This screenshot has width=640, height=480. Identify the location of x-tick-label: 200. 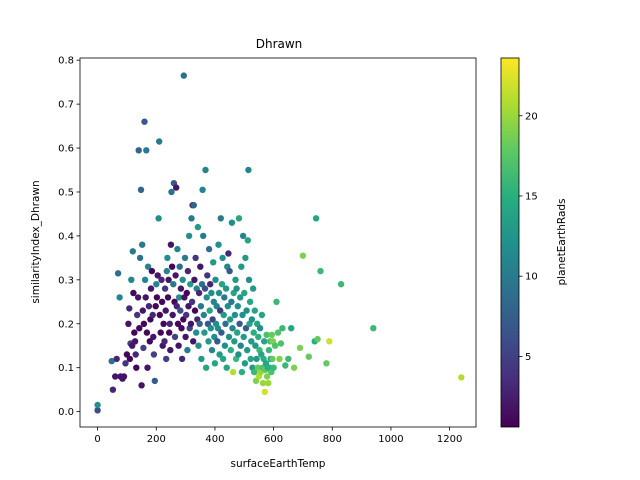
(156, 439).